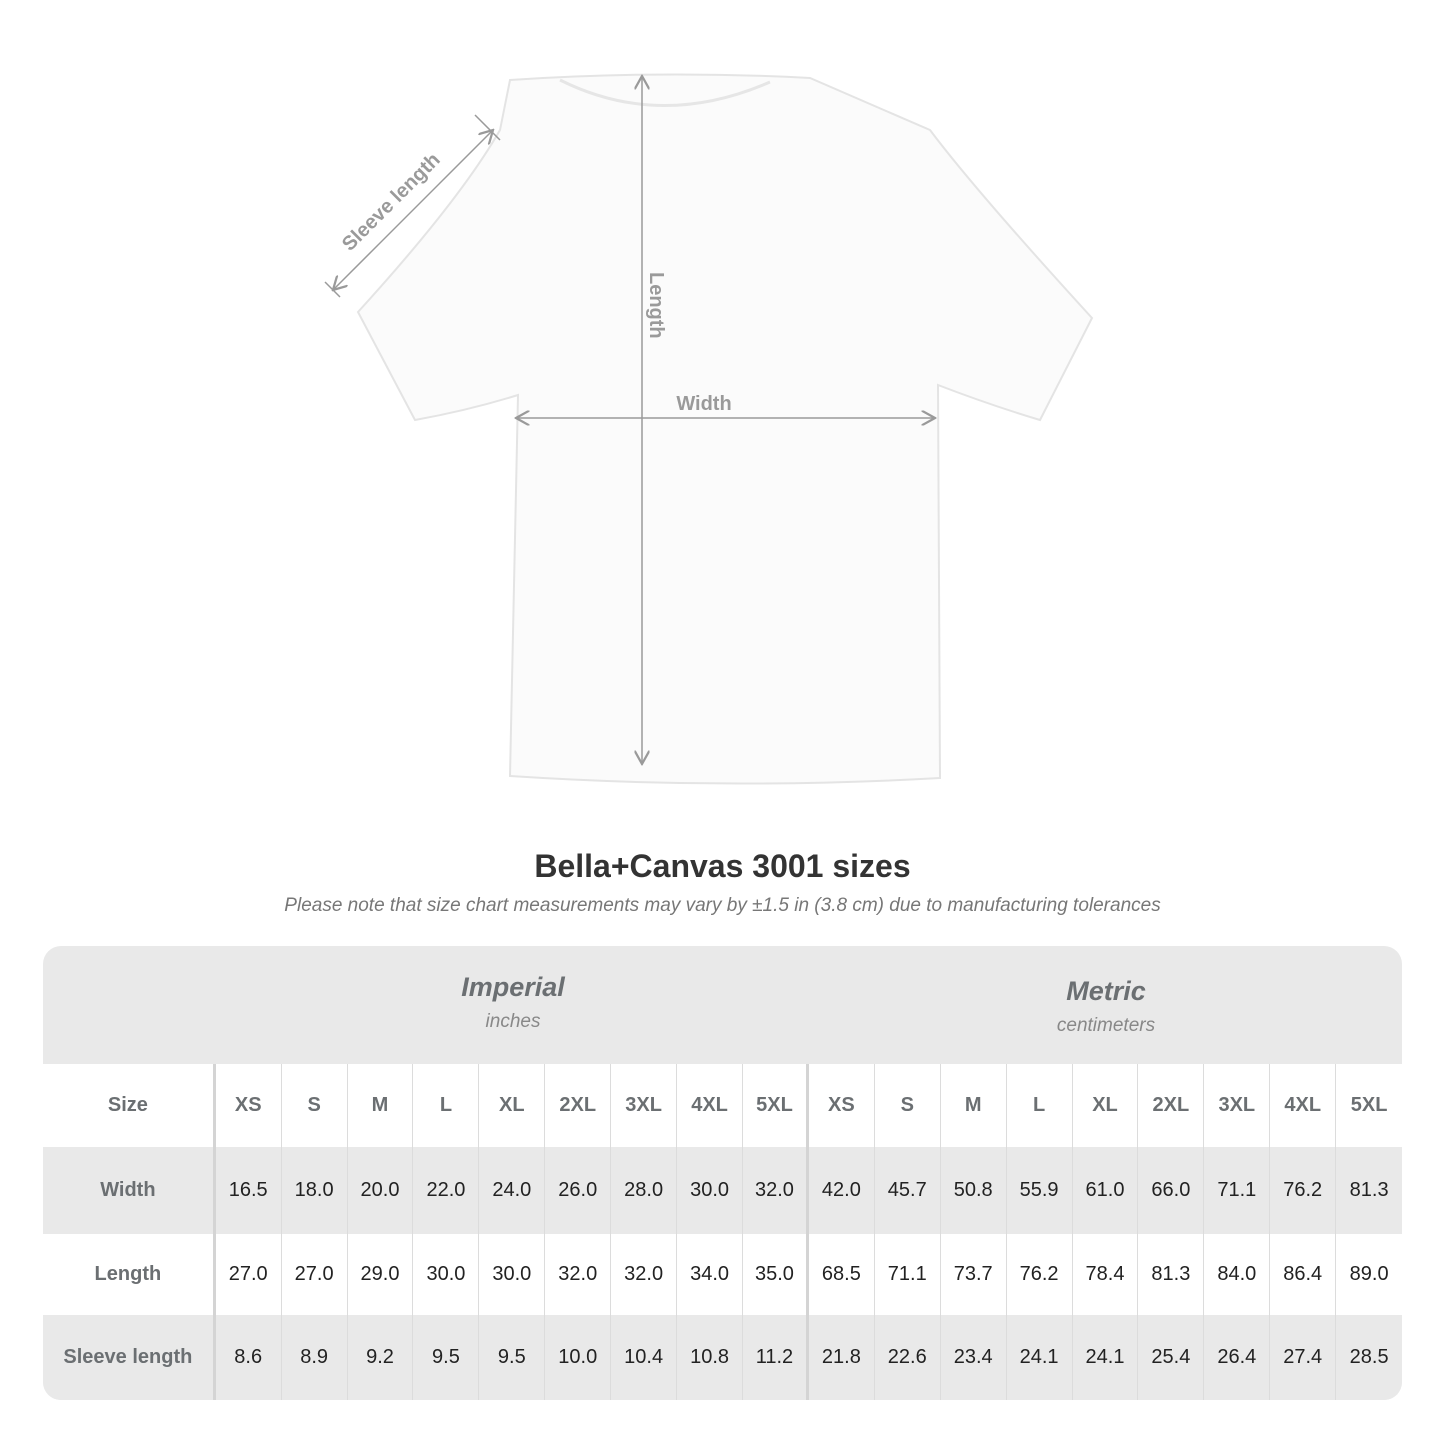 Image resolution: width=1445 pixels, height=1445 pixels. Describe the element at coordinates (578, 1357) in the screenshot. I see `imperial-value-cell: 10.0` at that location.